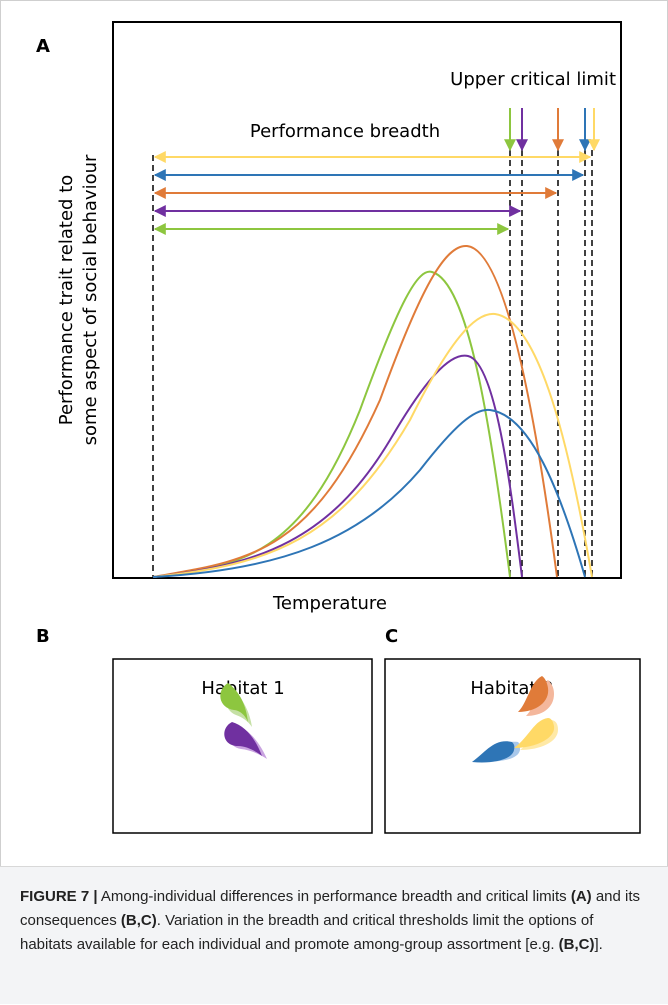 The height and width of the screenshot is (1005, 668). What do you see at coordinates (43, 46) in the screenshot?
I see `panel-label: A` at bounding box center [43, 46].